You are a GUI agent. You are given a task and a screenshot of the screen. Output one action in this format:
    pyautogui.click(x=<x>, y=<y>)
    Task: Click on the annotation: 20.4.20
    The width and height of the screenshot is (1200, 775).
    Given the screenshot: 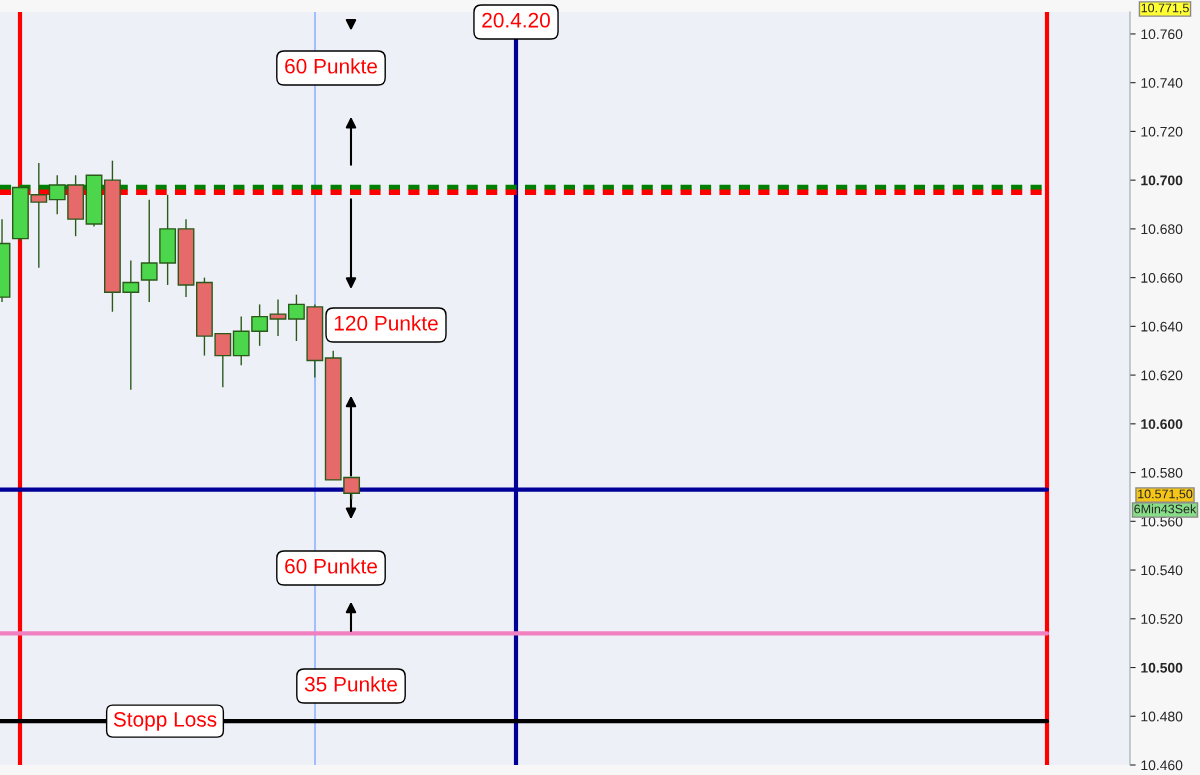 What is the action you would take?
    pyautogui.click(x=516, y=20)
    